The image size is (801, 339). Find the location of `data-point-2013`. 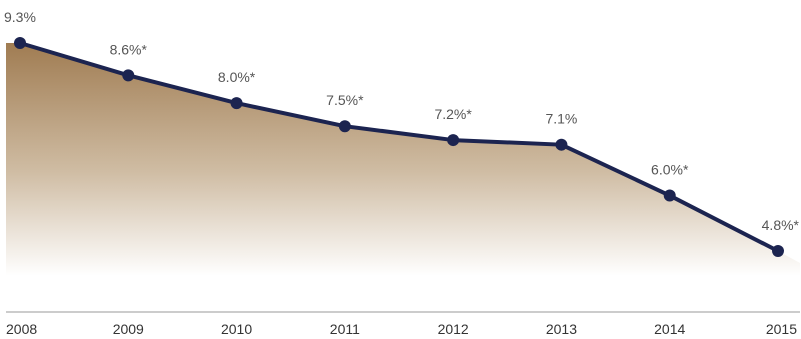

data-point-2013 is located at coordinates (561, 144).